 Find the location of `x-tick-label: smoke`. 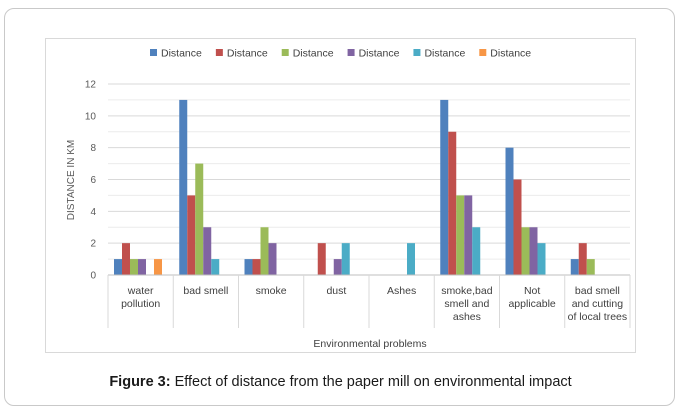

x-tick-label: smoke is located at coordinates (271, 291).